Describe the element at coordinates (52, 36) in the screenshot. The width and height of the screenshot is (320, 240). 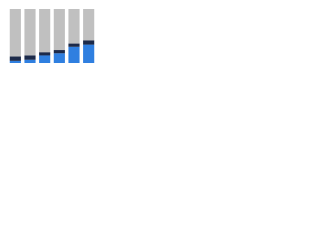
I see `chart` at that location.